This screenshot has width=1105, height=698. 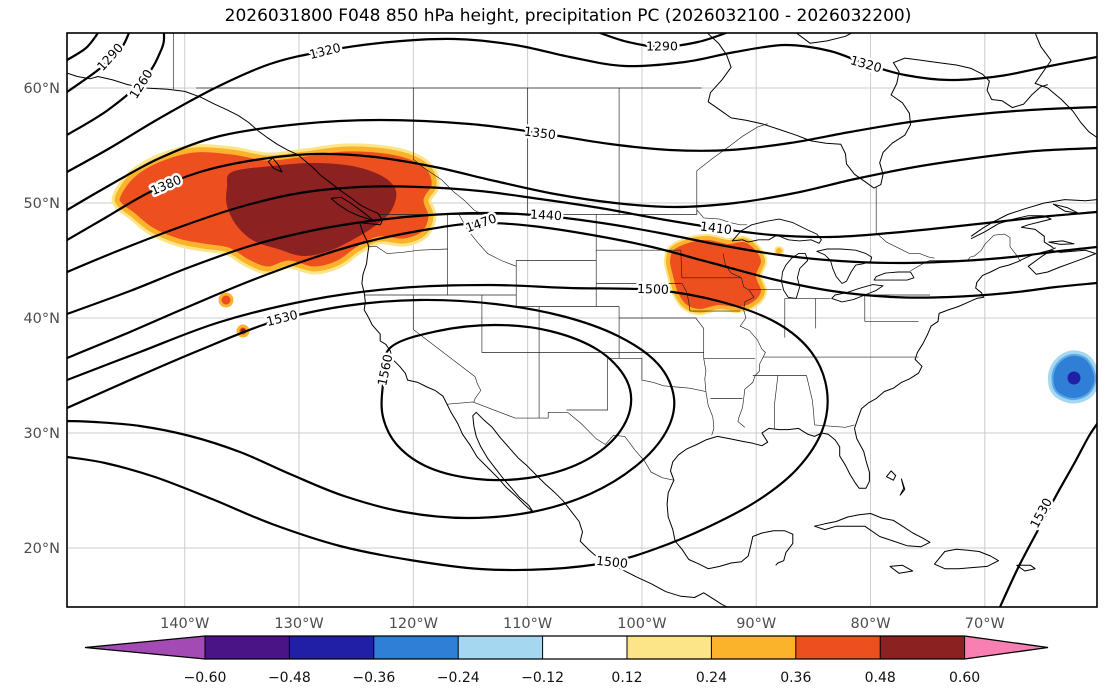 What do you see at coordinates (542, 678) in the screenshot?
I see `colorbar-tick-label: −0.12` at bounding box center [542, 678].